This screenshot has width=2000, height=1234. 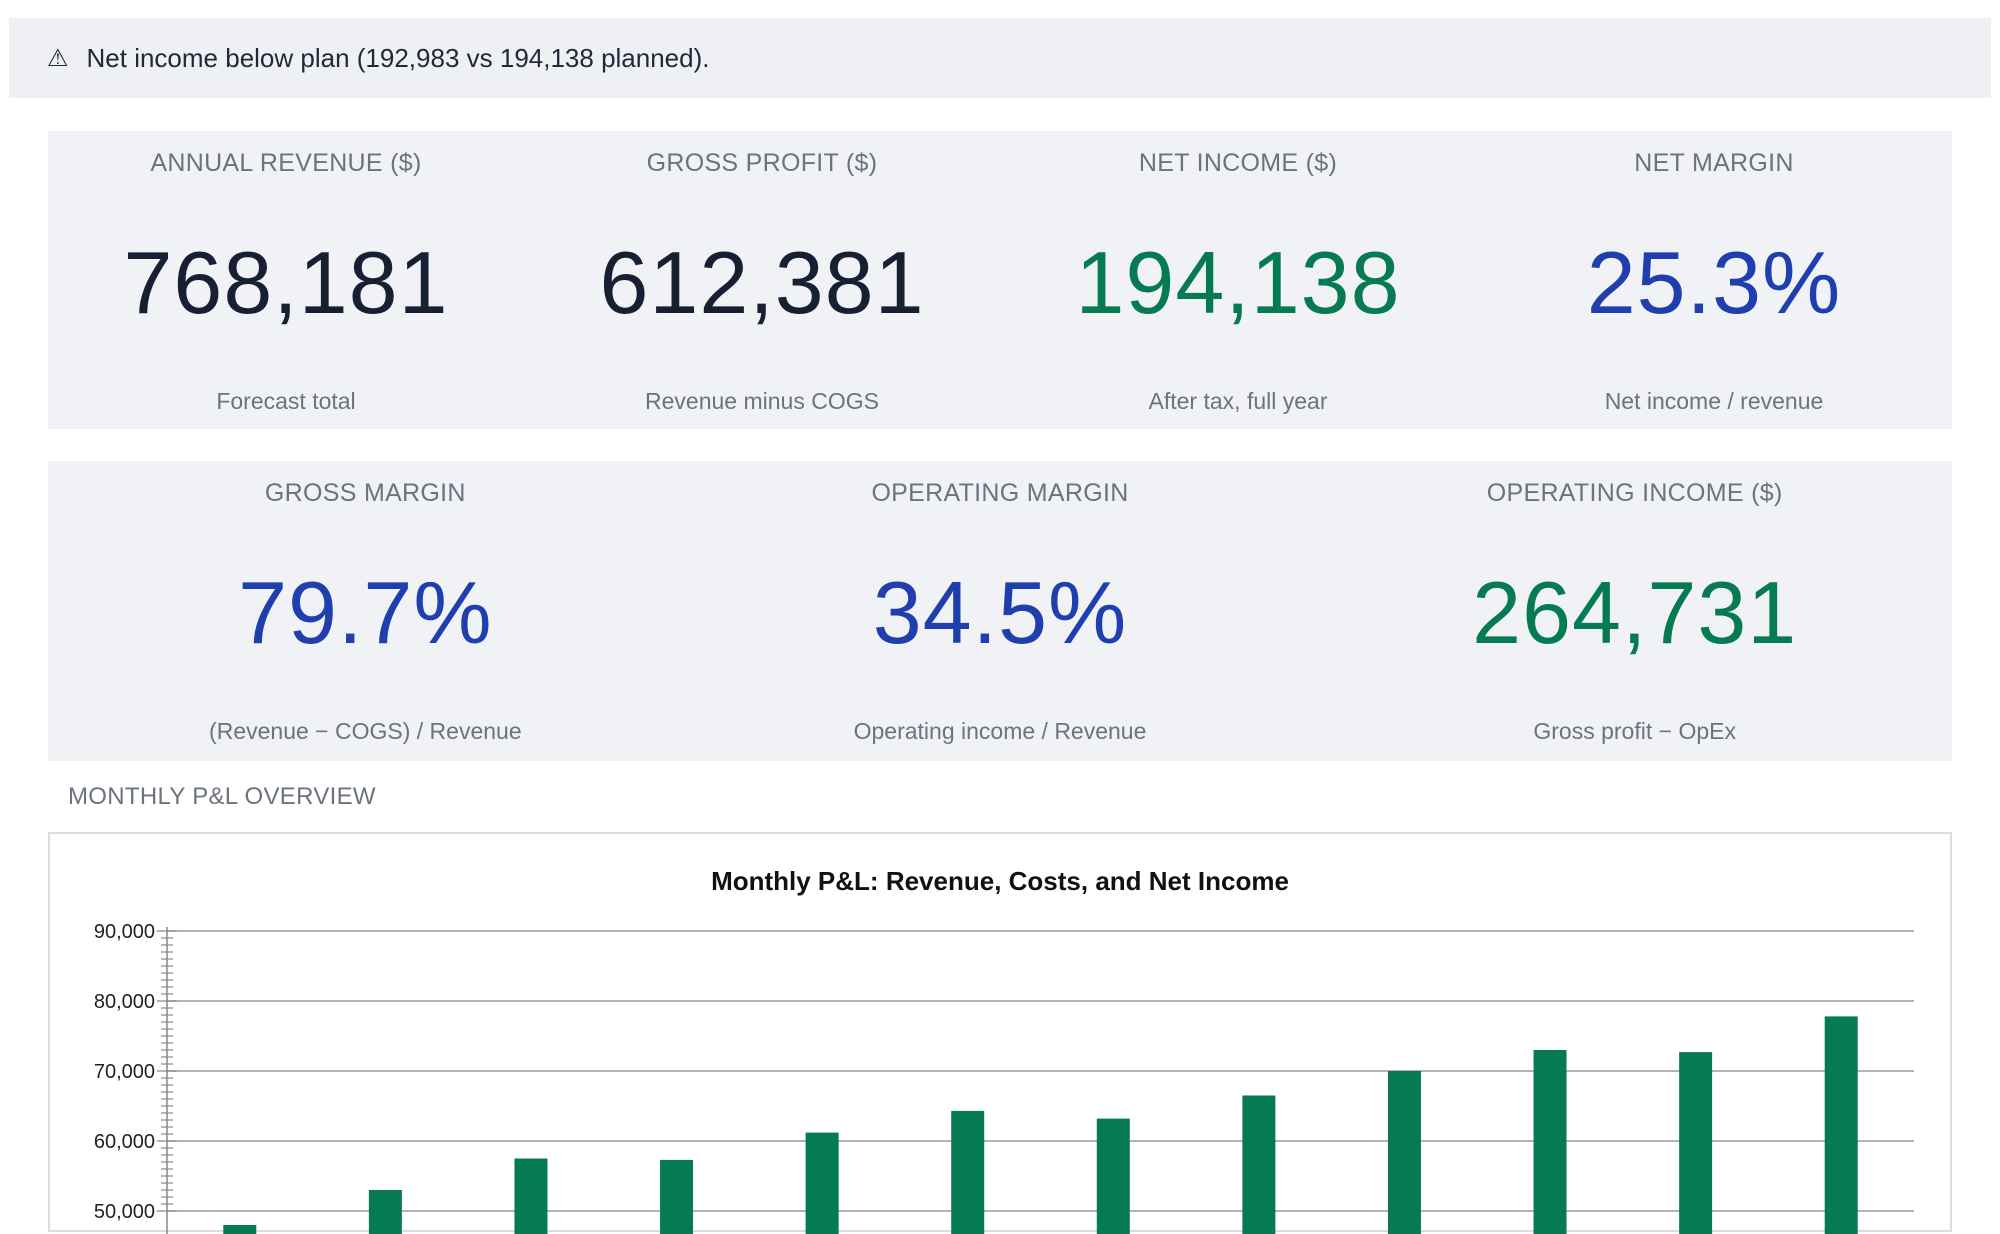 I want to click on y-tick-label: 70,000, so click(x=124, y=1072).